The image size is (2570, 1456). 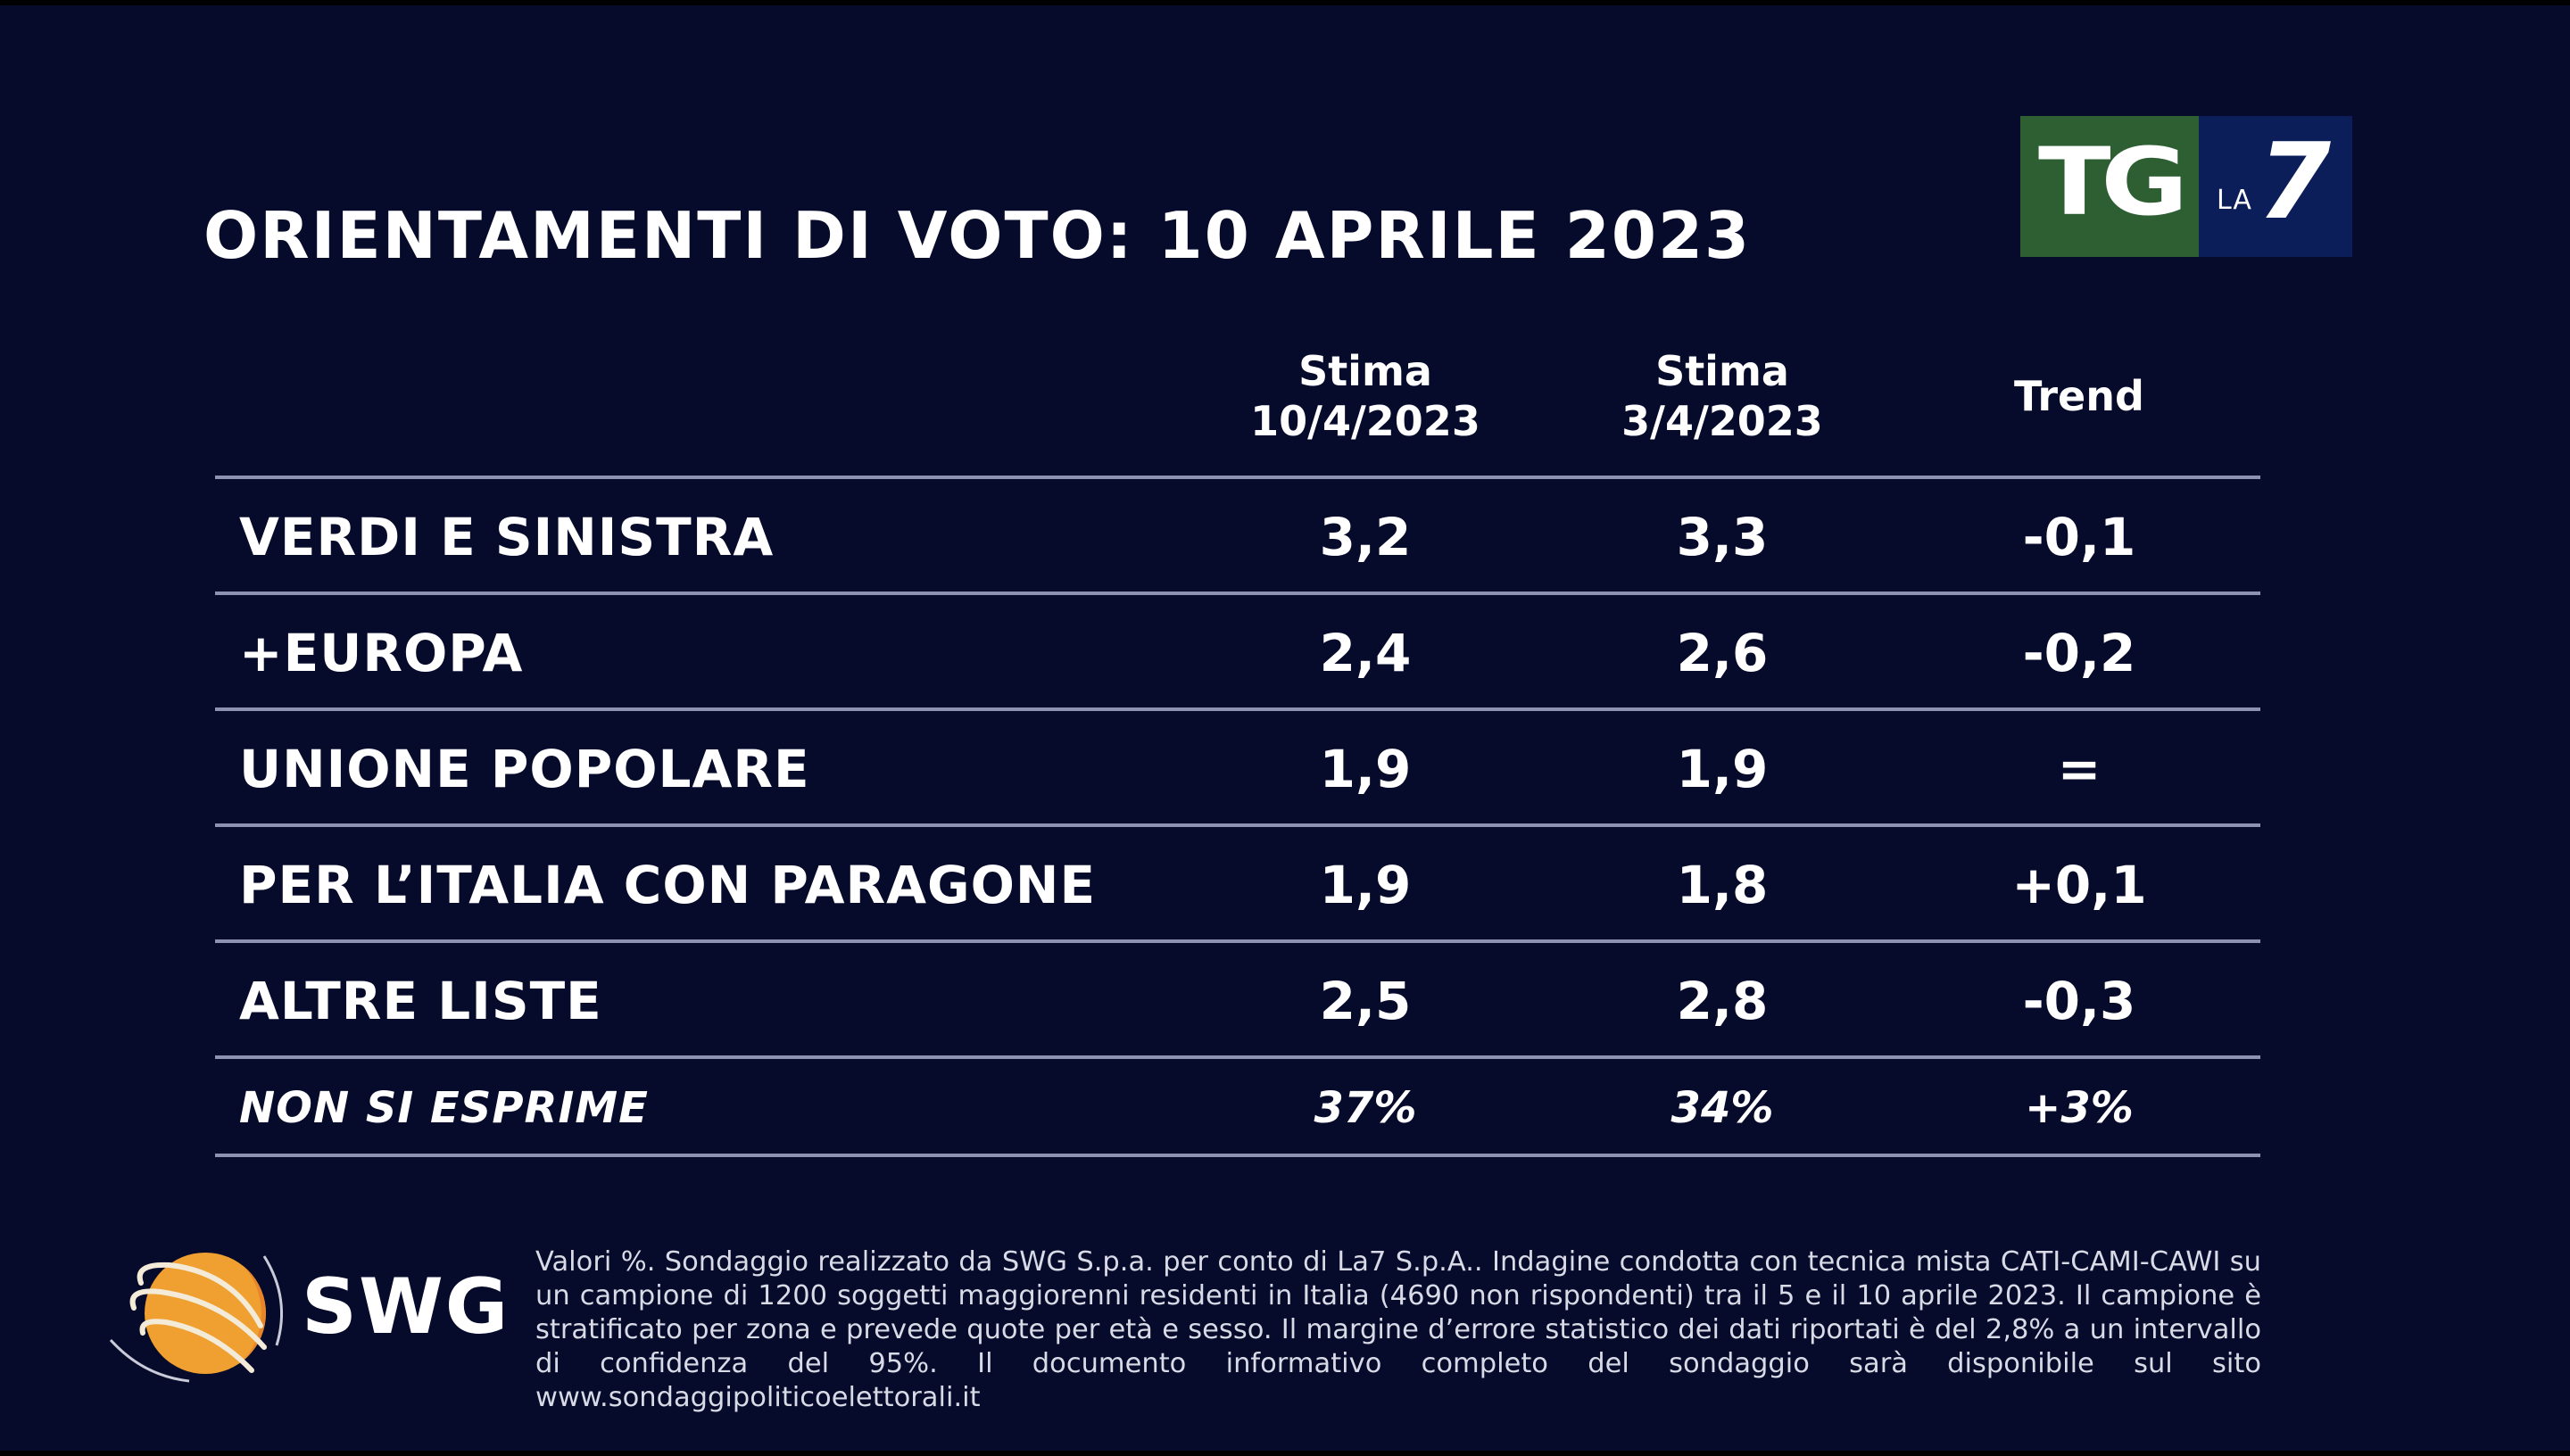 What do you see at coordinates (1365, 421) in the screenshot?
I see `column-header-current-line2: 10/4/2023` at bounding box center [1365, 421].